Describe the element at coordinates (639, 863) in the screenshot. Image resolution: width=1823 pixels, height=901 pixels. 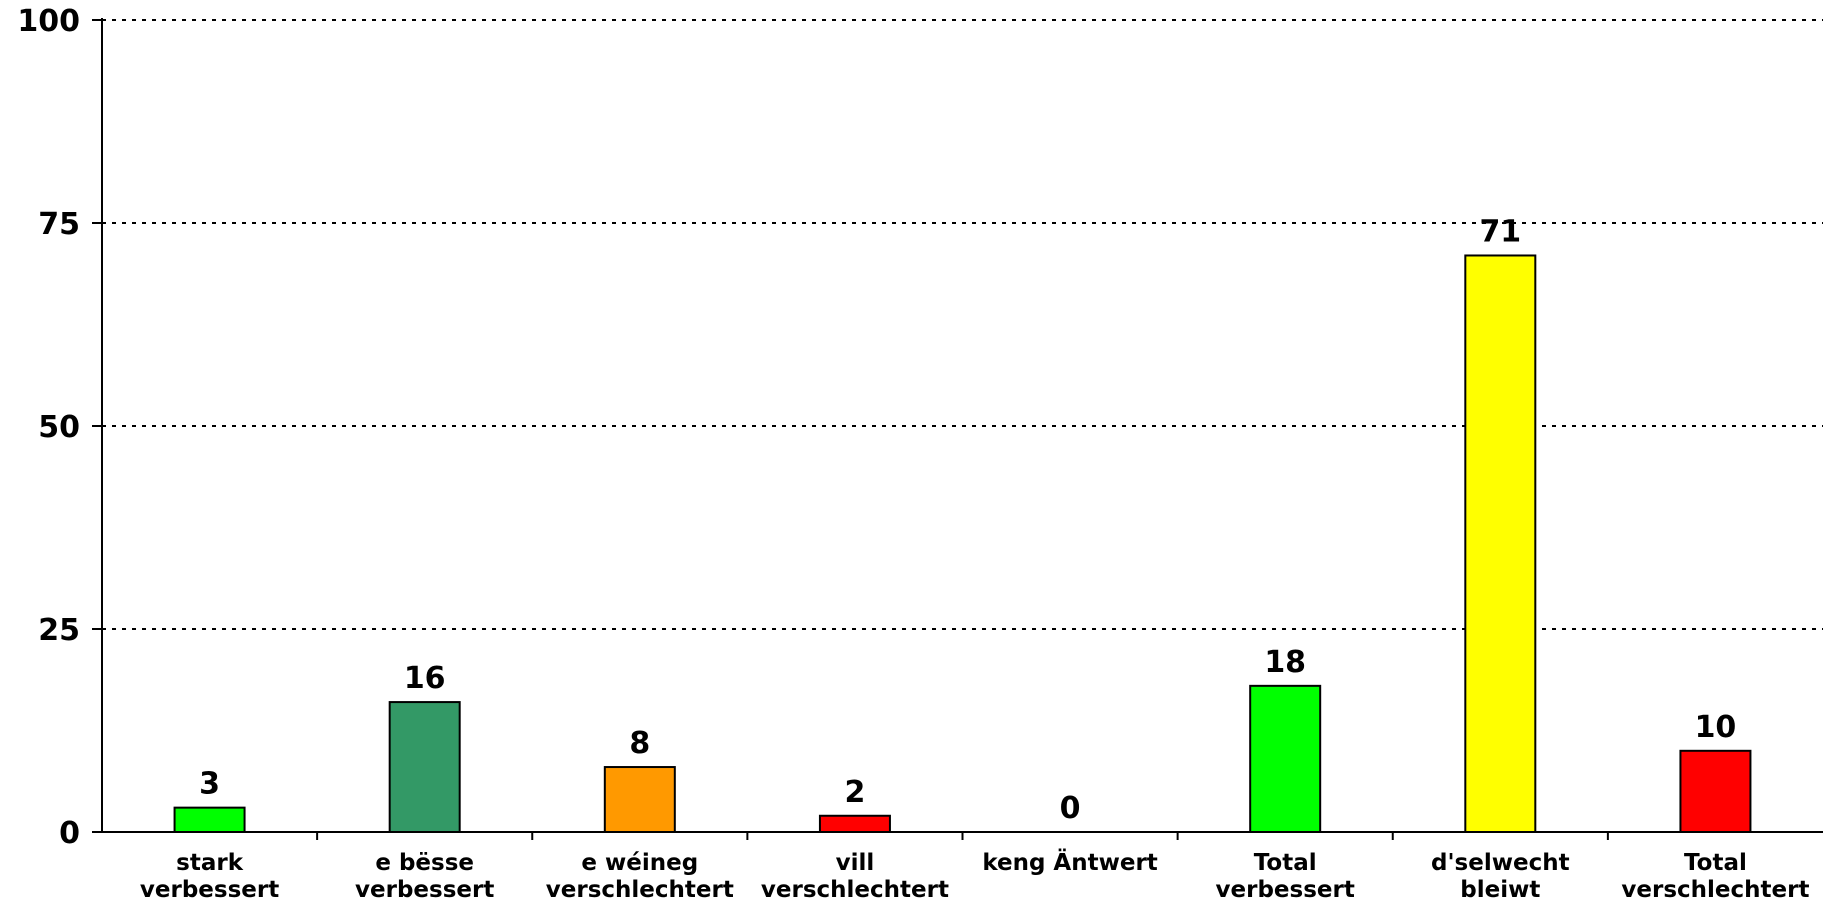
I see `x-category-label: e wéineg` at that location.